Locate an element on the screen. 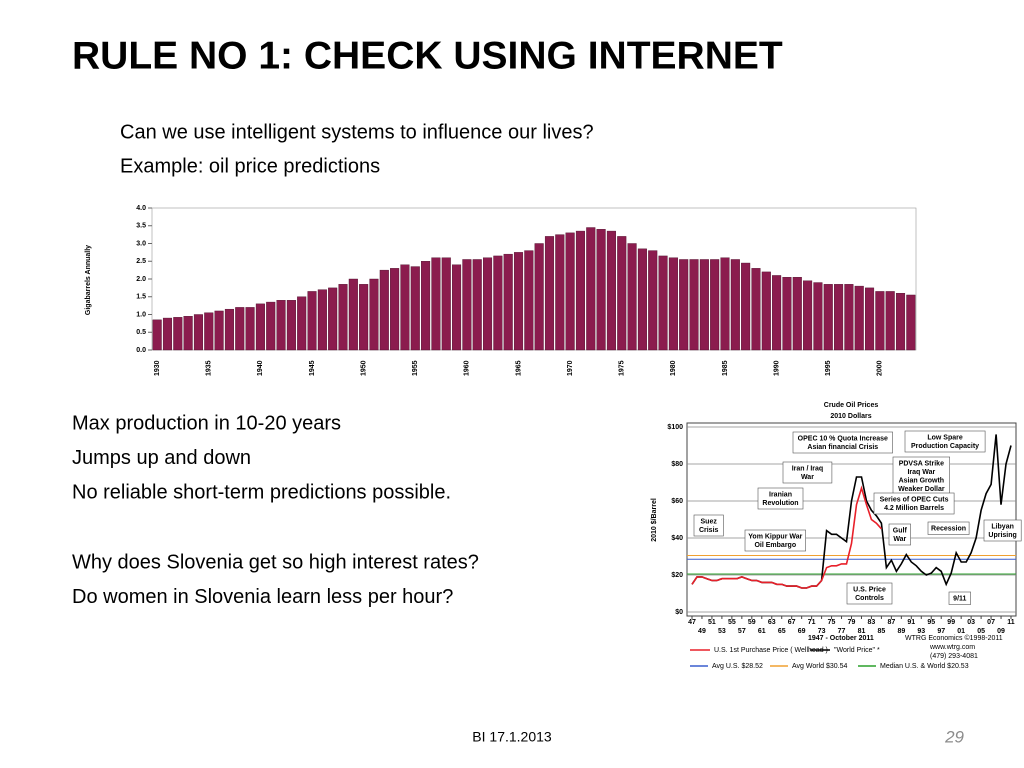 This screenshot has width=1024, height=768. annotation-text: Iran / Iraq is located at coordinates (808, 468).